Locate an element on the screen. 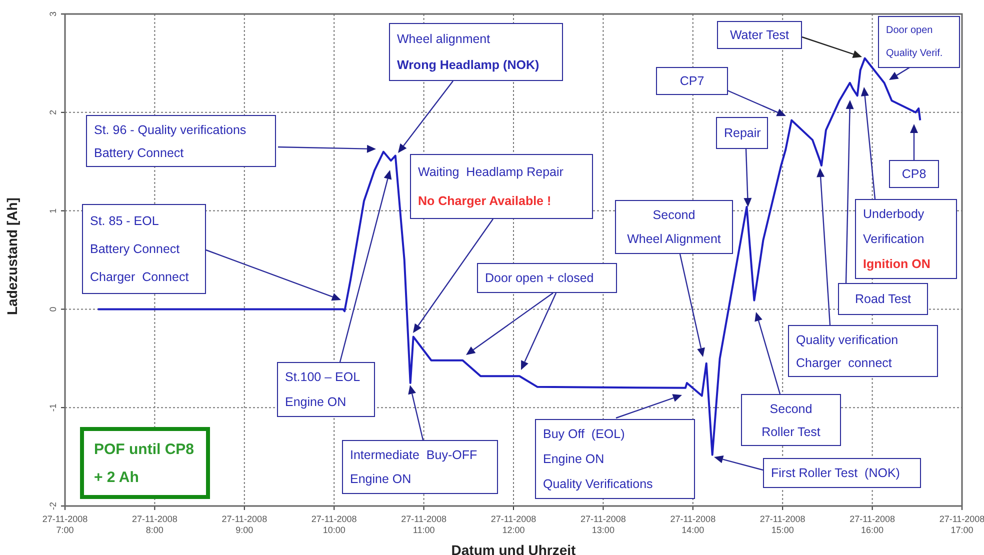 The height and width of the screenshot is (555, 984). annotation: St.100 – EOL Engine ON is located at coordinates (323, 389).